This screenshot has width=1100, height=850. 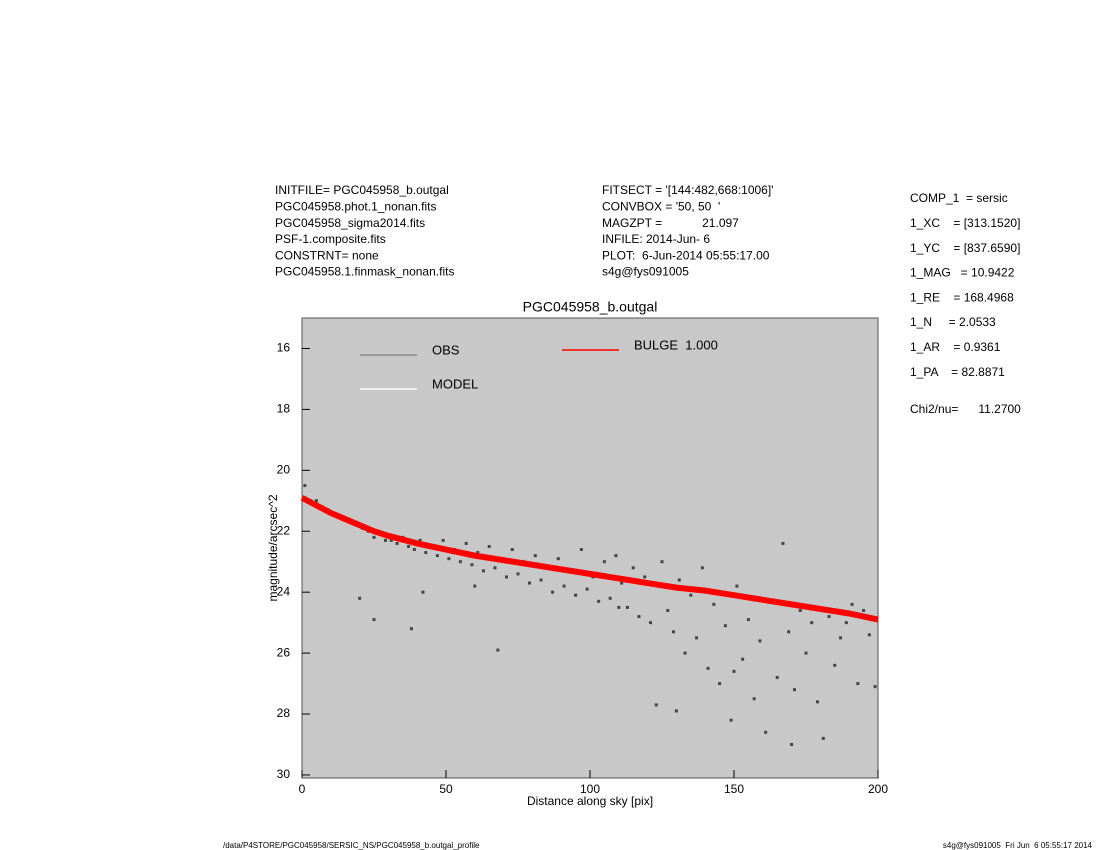 I want to click on fit-parameter: COMP_1 = sersic, so click(x=959, y=198).